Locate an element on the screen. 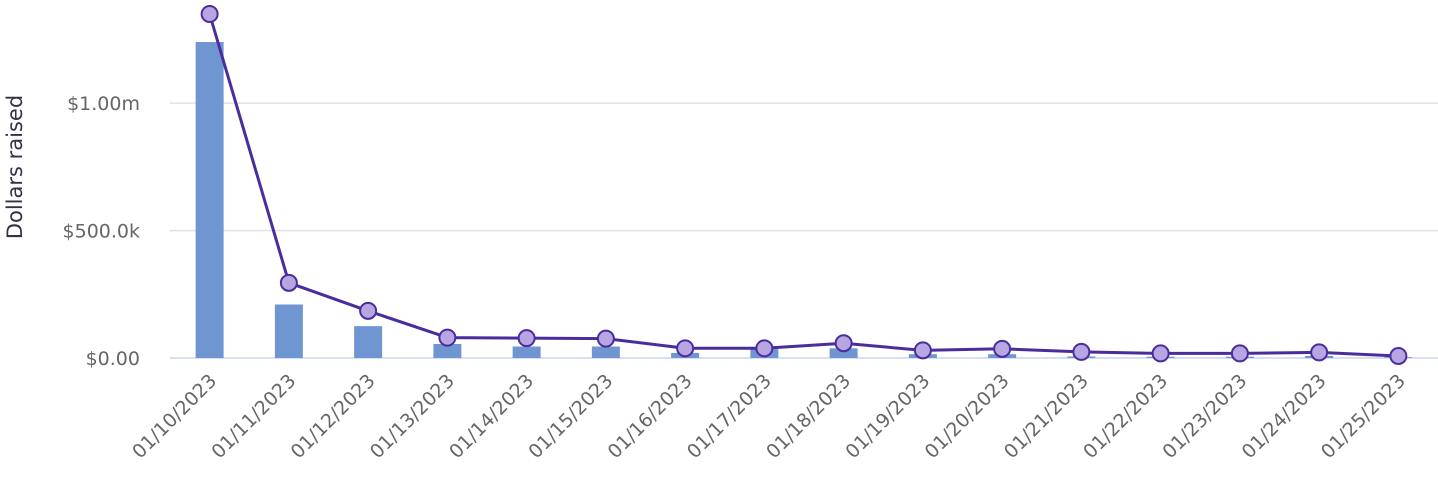 This screenshot has width=1438, height=492. y-tick-label: $500.0k is located at coordinates (101, 232).